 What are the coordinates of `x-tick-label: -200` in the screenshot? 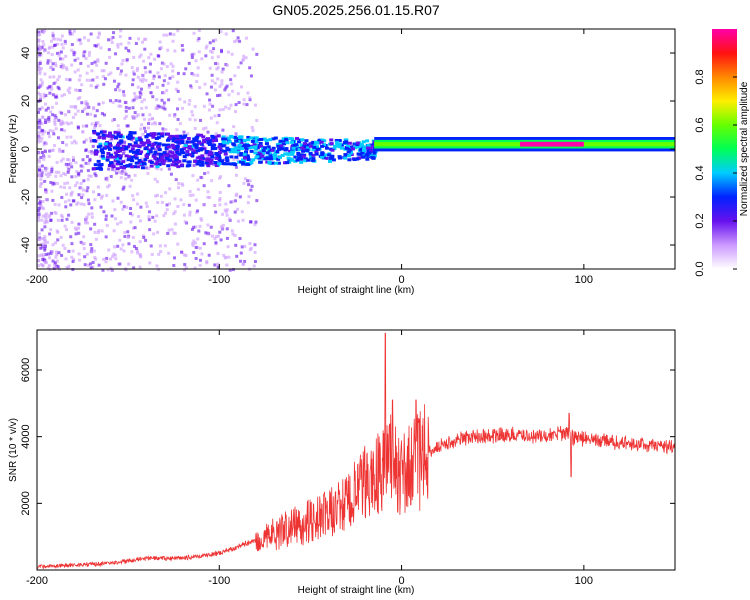 It's located at (37, 280).